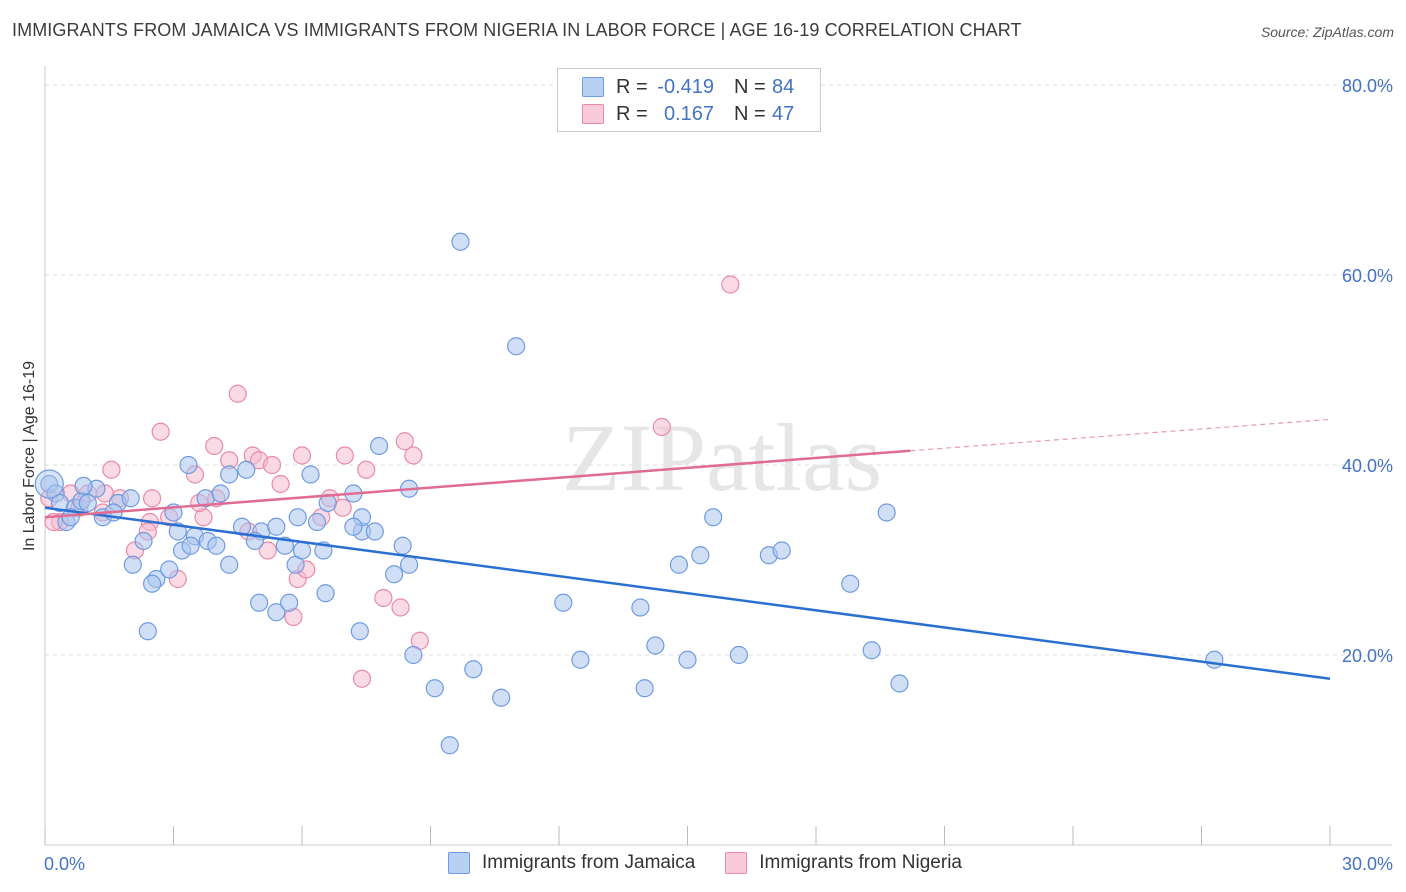 This screenshot has height=892, width=1406. Describe the element at coordinates (1367, 276) in the screenshot. I see `y-tick-label: 60.0%` at that location.